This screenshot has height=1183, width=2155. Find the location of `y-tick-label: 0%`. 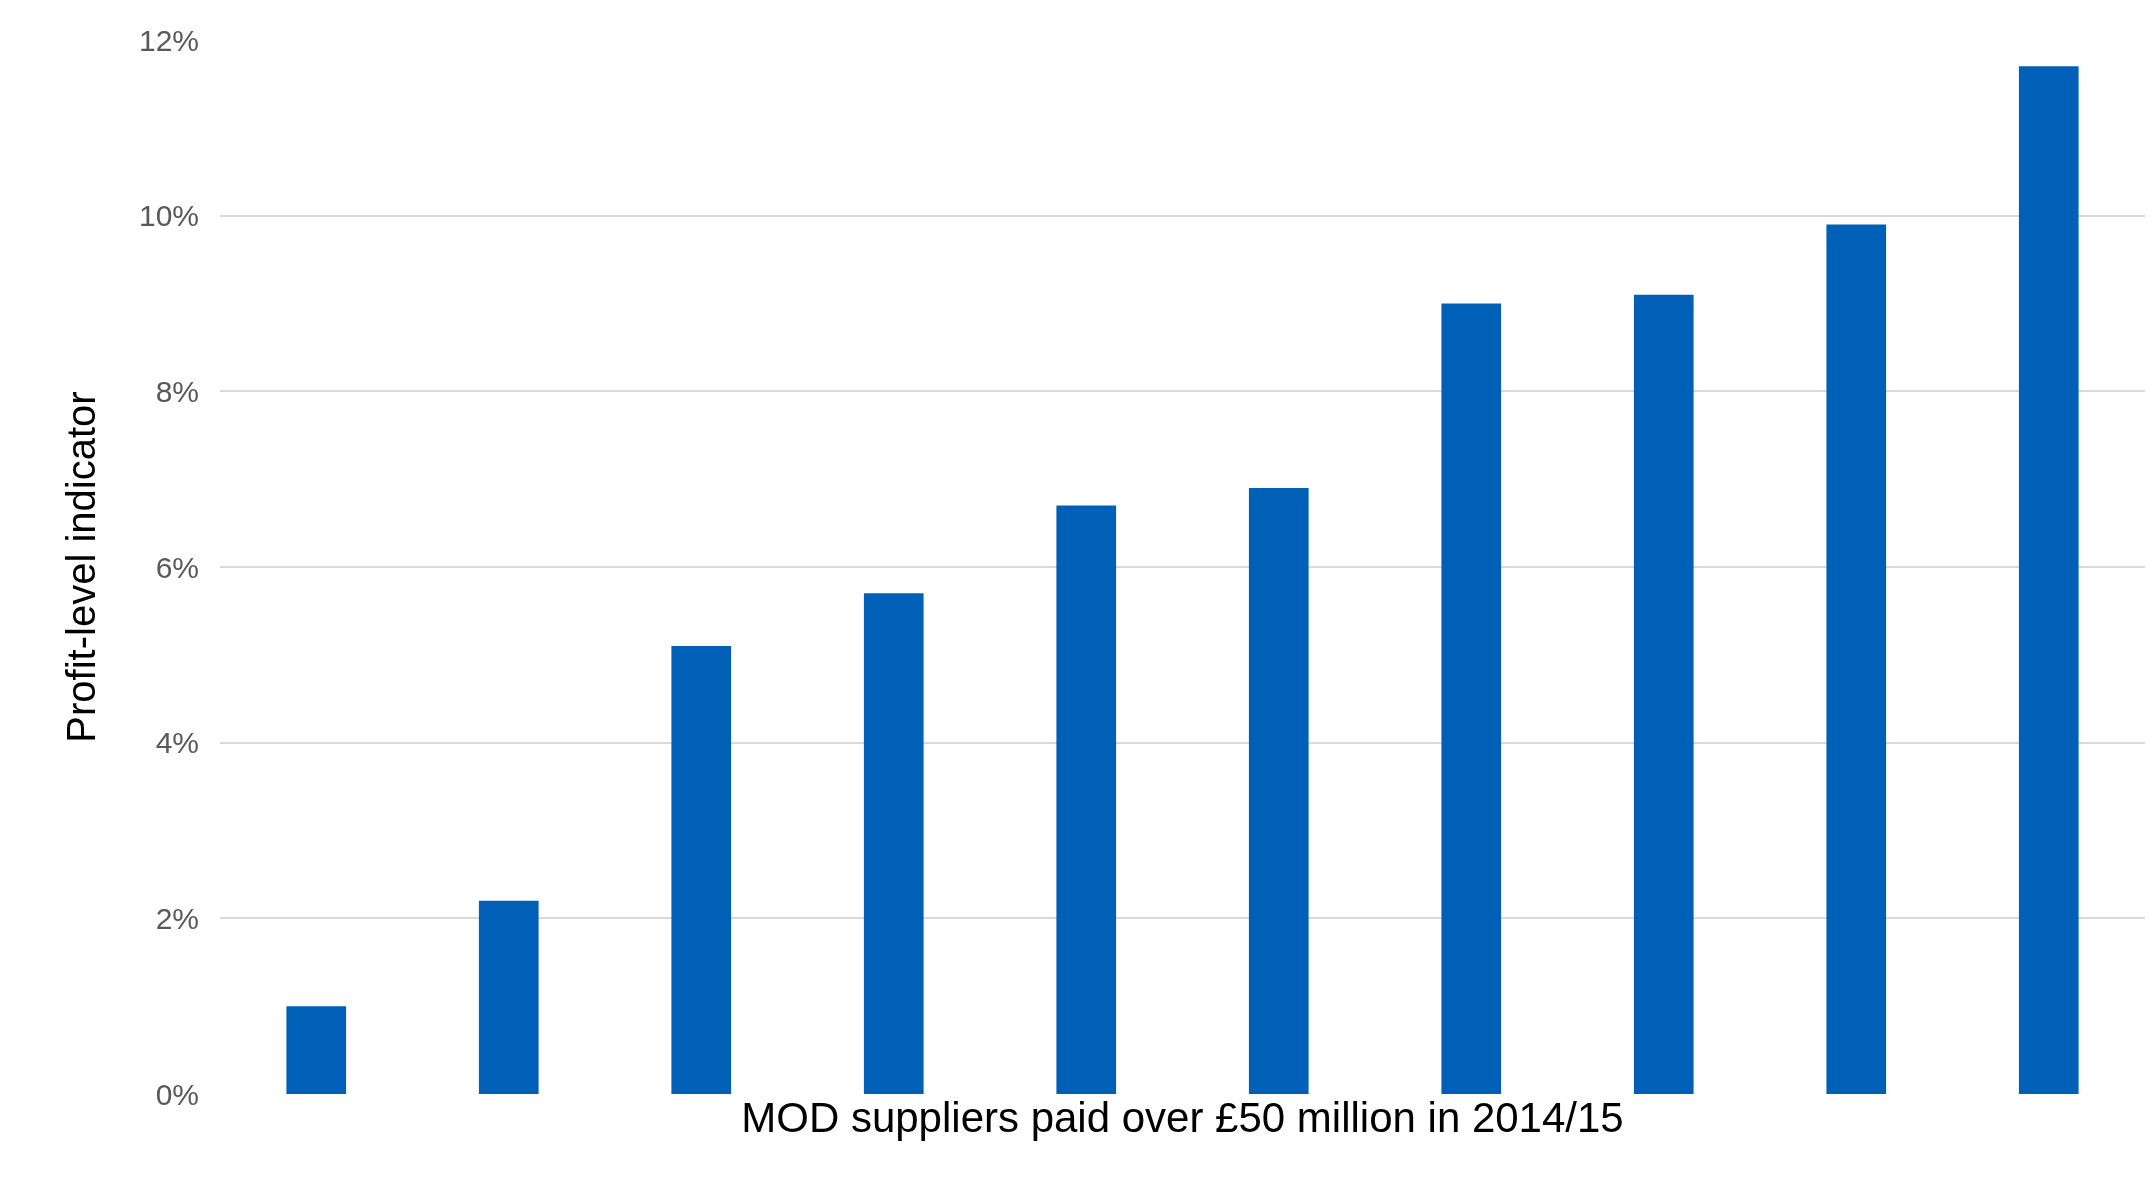

y-tick-label: 0% is located at coordinates (177, 1094).